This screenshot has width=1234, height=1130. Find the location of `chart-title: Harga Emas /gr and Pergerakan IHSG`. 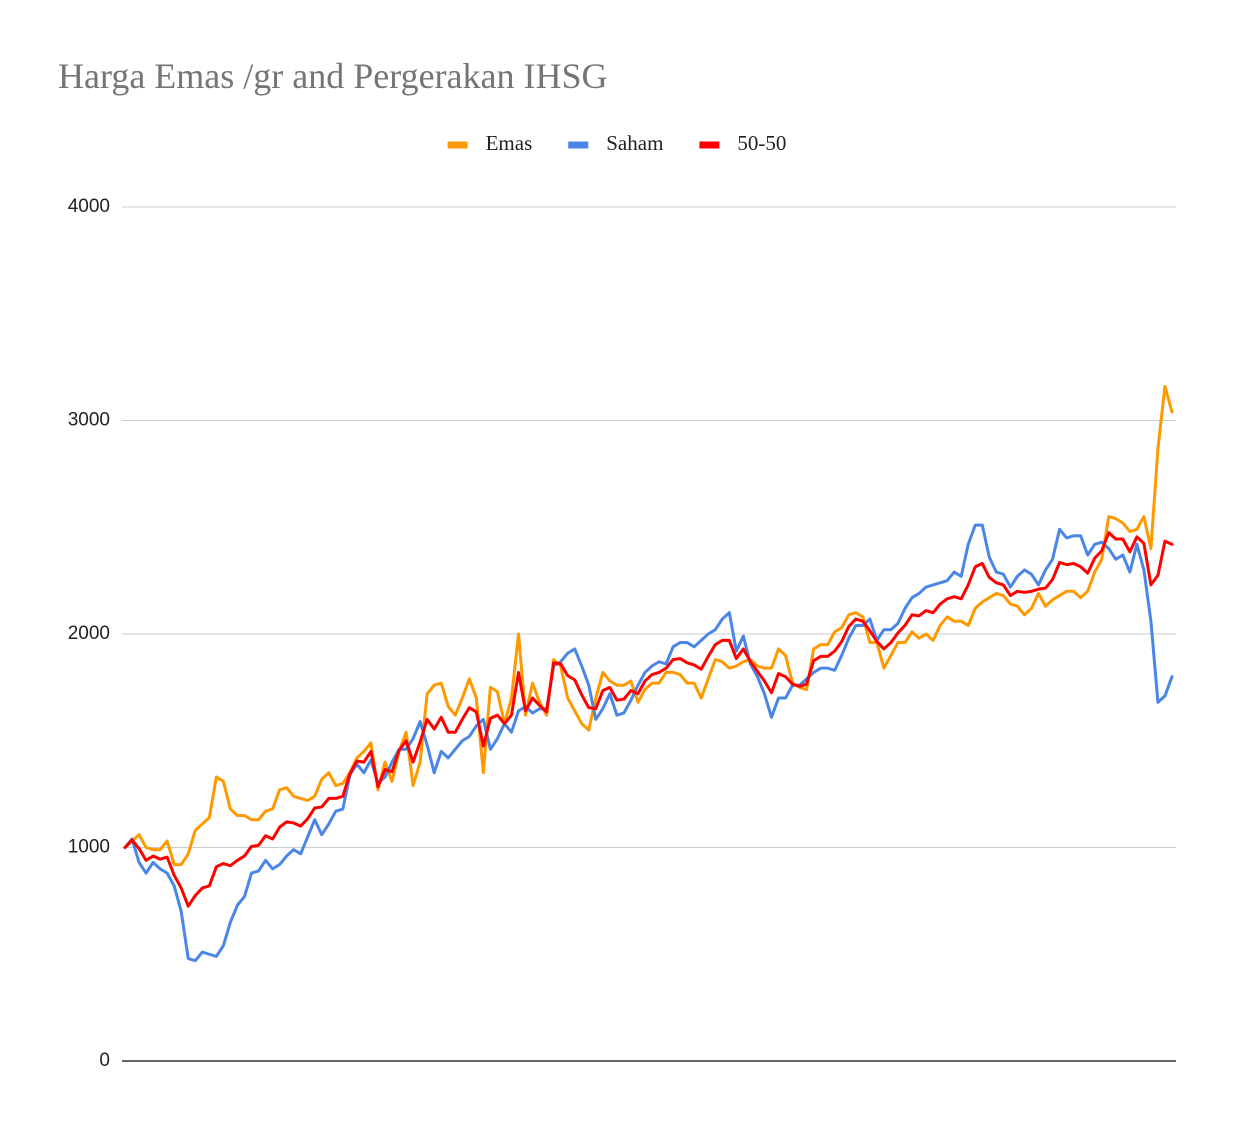

chart-title: Harga Emas /gr and Pergerakan IHSG is located at coordinates (333, 76).